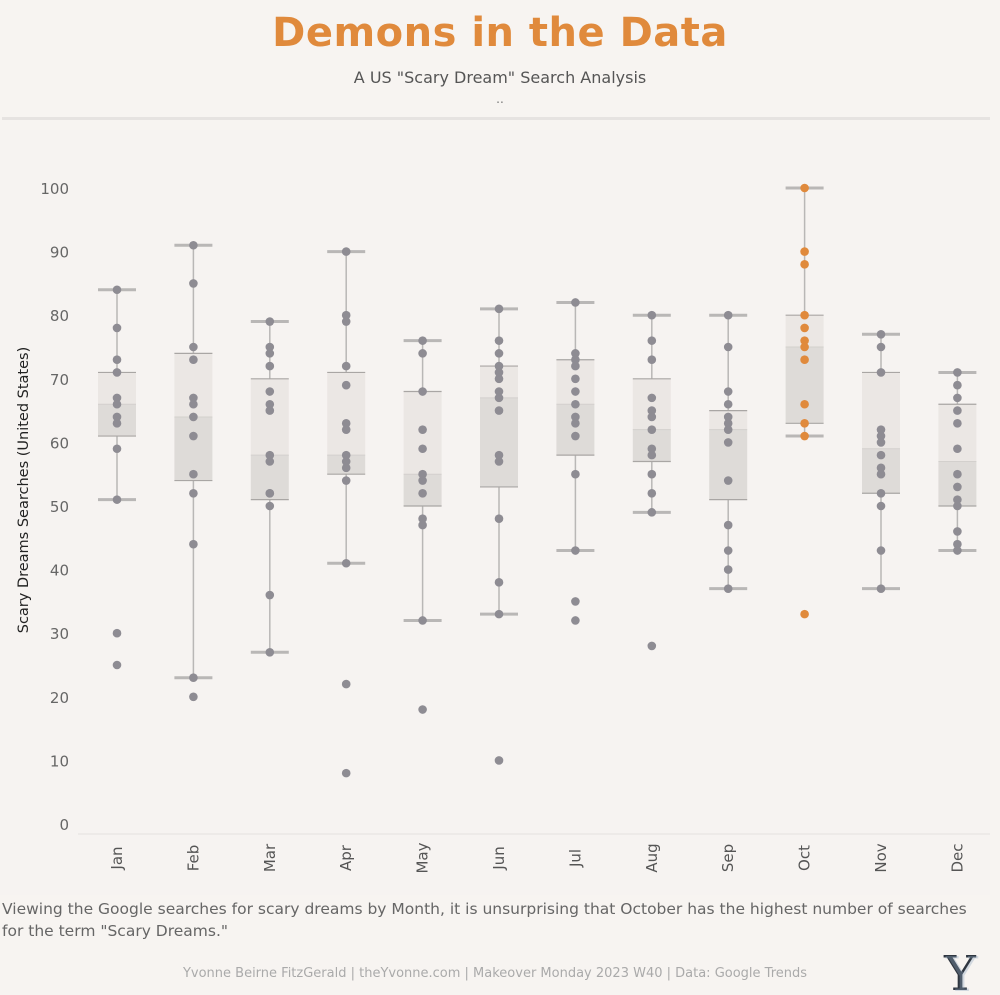 The image size is (1000, 995). What do you see at coordinates (59, 380) in the screenshot?
I see `y-tick-label: 70` at bounding box center [59, 380].